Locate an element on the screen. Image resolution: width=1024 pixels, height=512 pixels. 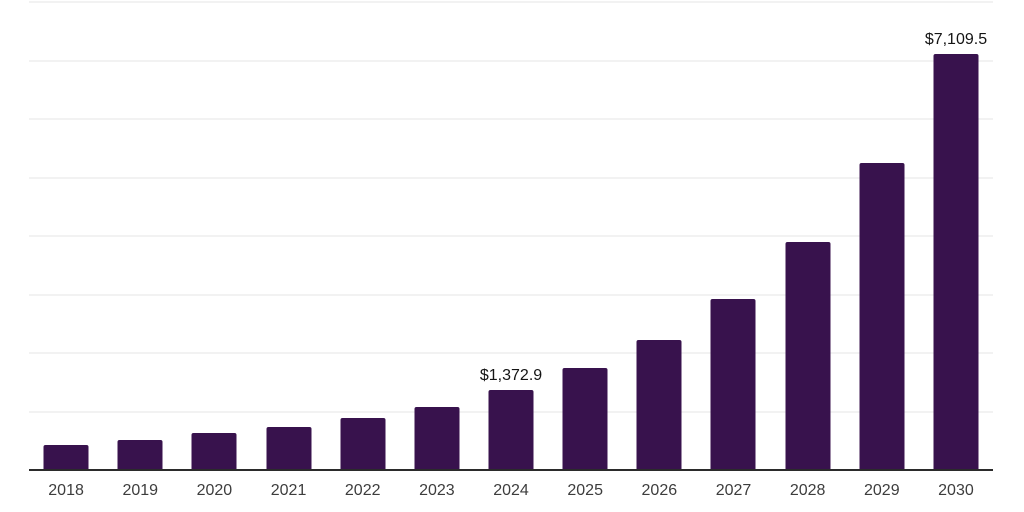
bar-slot-2030: $7,109.5 is located at coordinates (956, 236).